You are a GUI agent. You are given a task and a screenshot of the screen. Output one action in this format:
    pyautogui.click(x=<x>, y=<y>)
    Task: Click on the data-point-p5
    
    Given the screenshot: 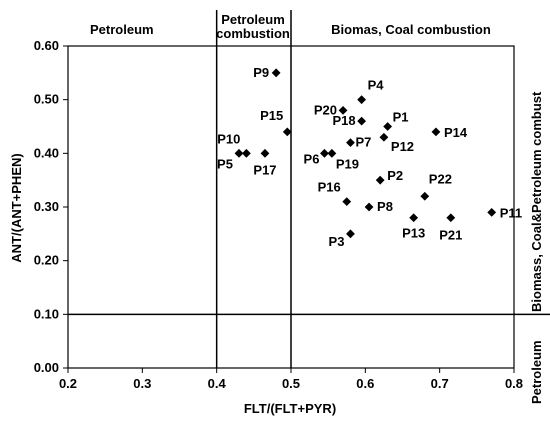 What is the action you would take?
    pyautogui.click(x=239, y=153)
    